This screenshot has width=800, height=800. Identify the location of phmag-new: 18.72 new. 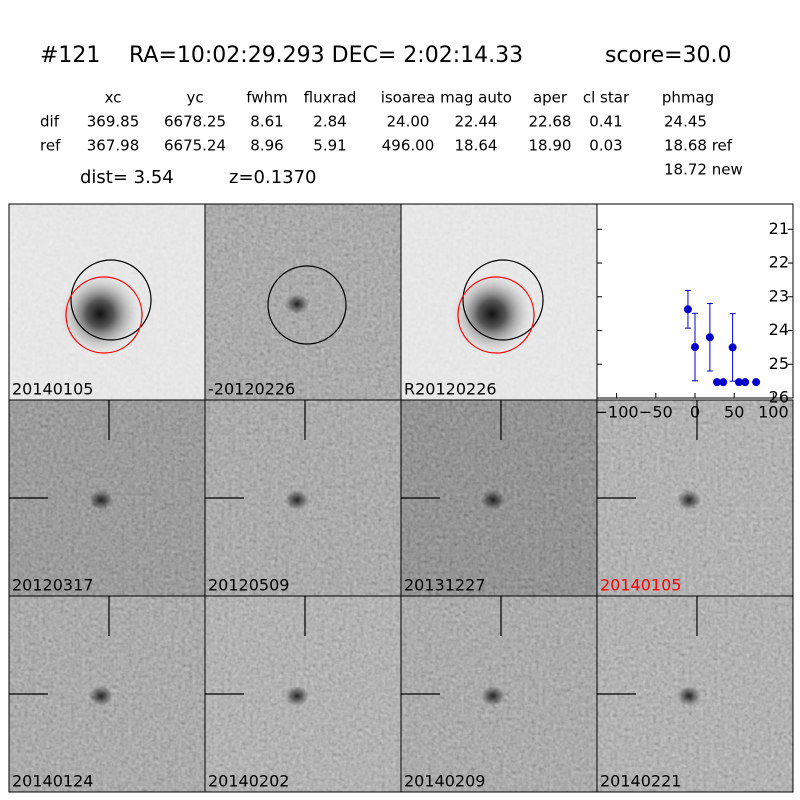
(703, 170).